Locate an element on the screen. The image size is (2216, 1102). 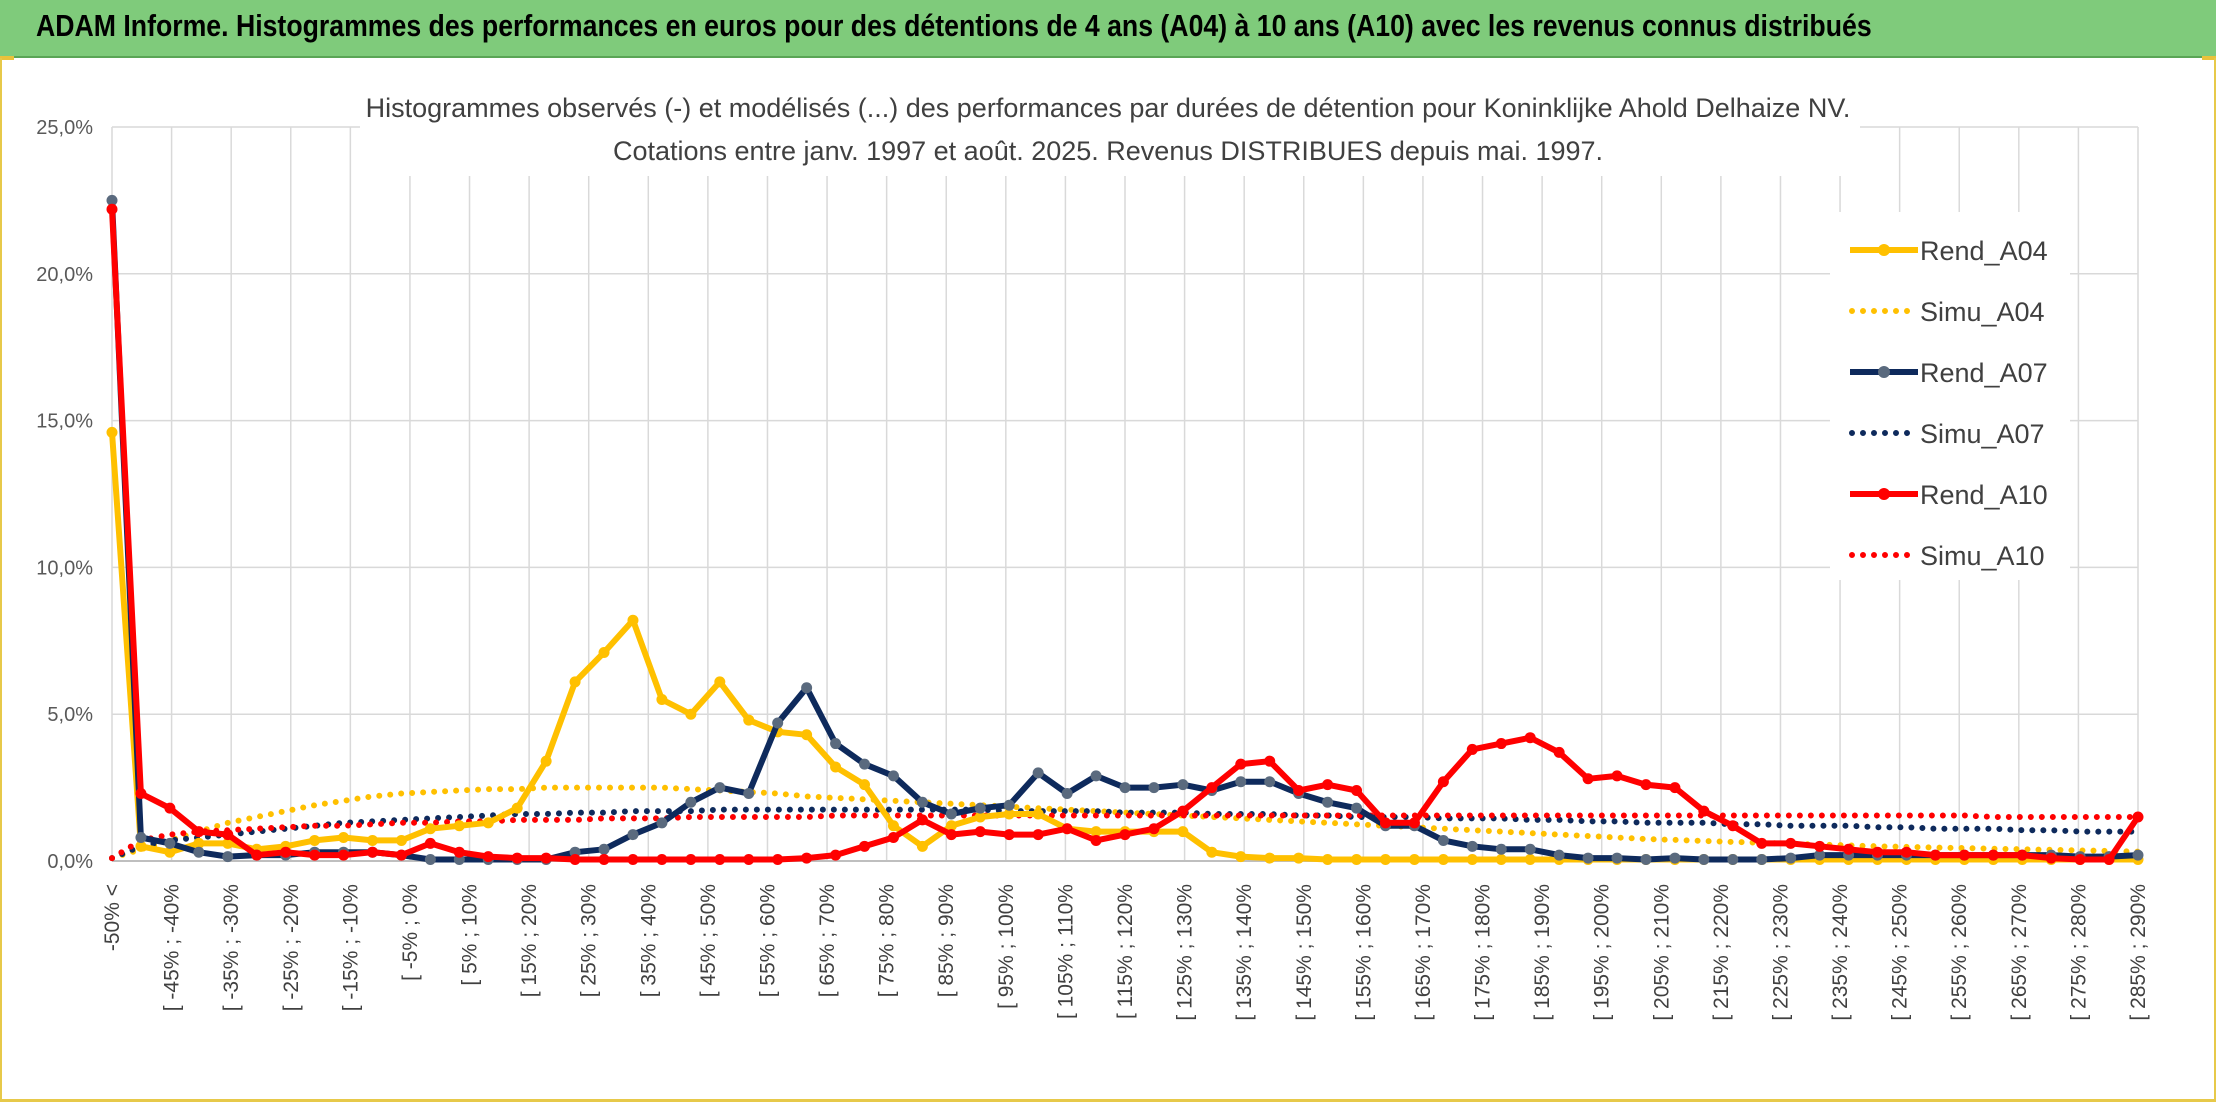
y-tick-label: 25,0% is located at coordinates (64, 128).